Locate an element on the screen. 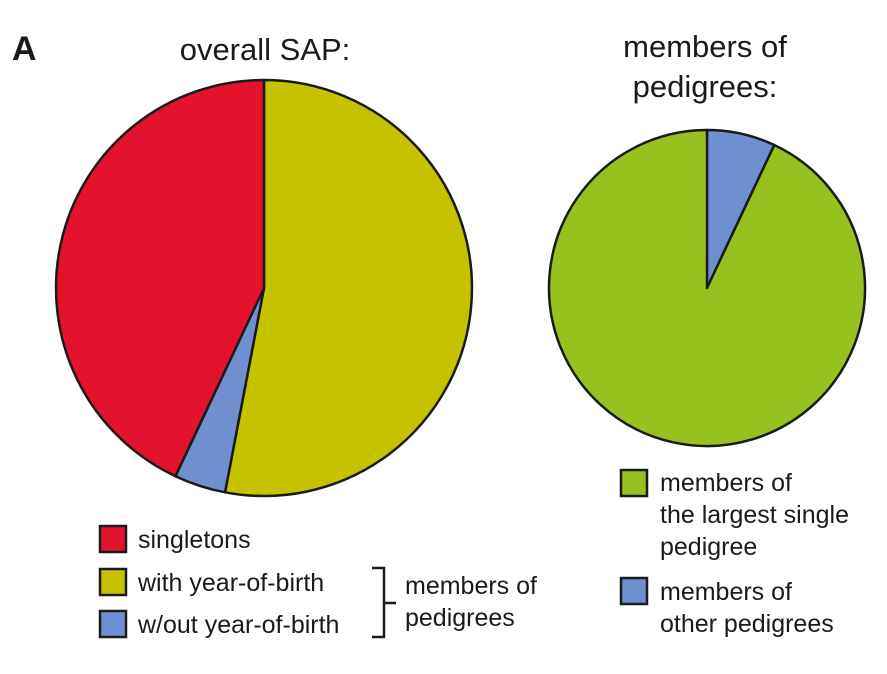 This screenshot has width=887, height=674. overall-sap-title: overall SAP: is located at coordinates (265, 49).